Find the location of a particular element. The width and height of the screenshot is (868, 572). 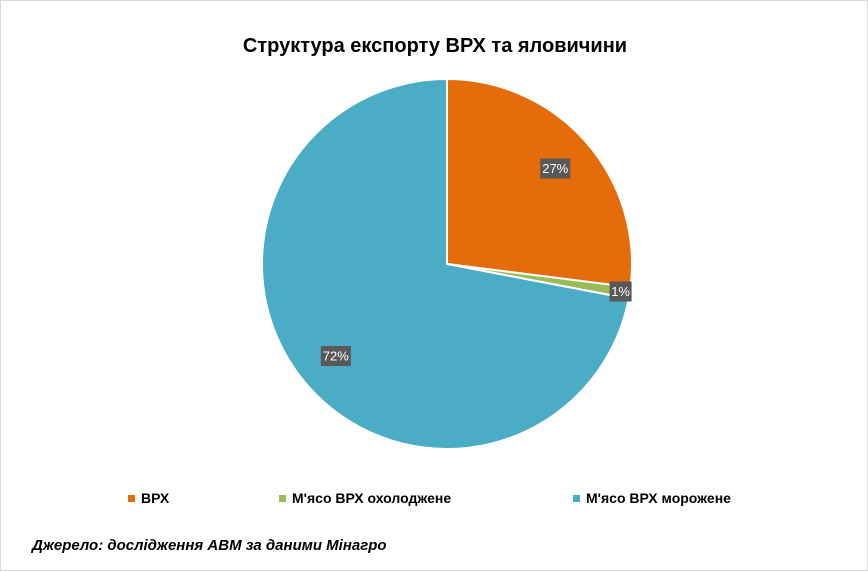

legend-item-chilled: М'ясо ВРХ охолоджене is located at coordinates (365, 498).